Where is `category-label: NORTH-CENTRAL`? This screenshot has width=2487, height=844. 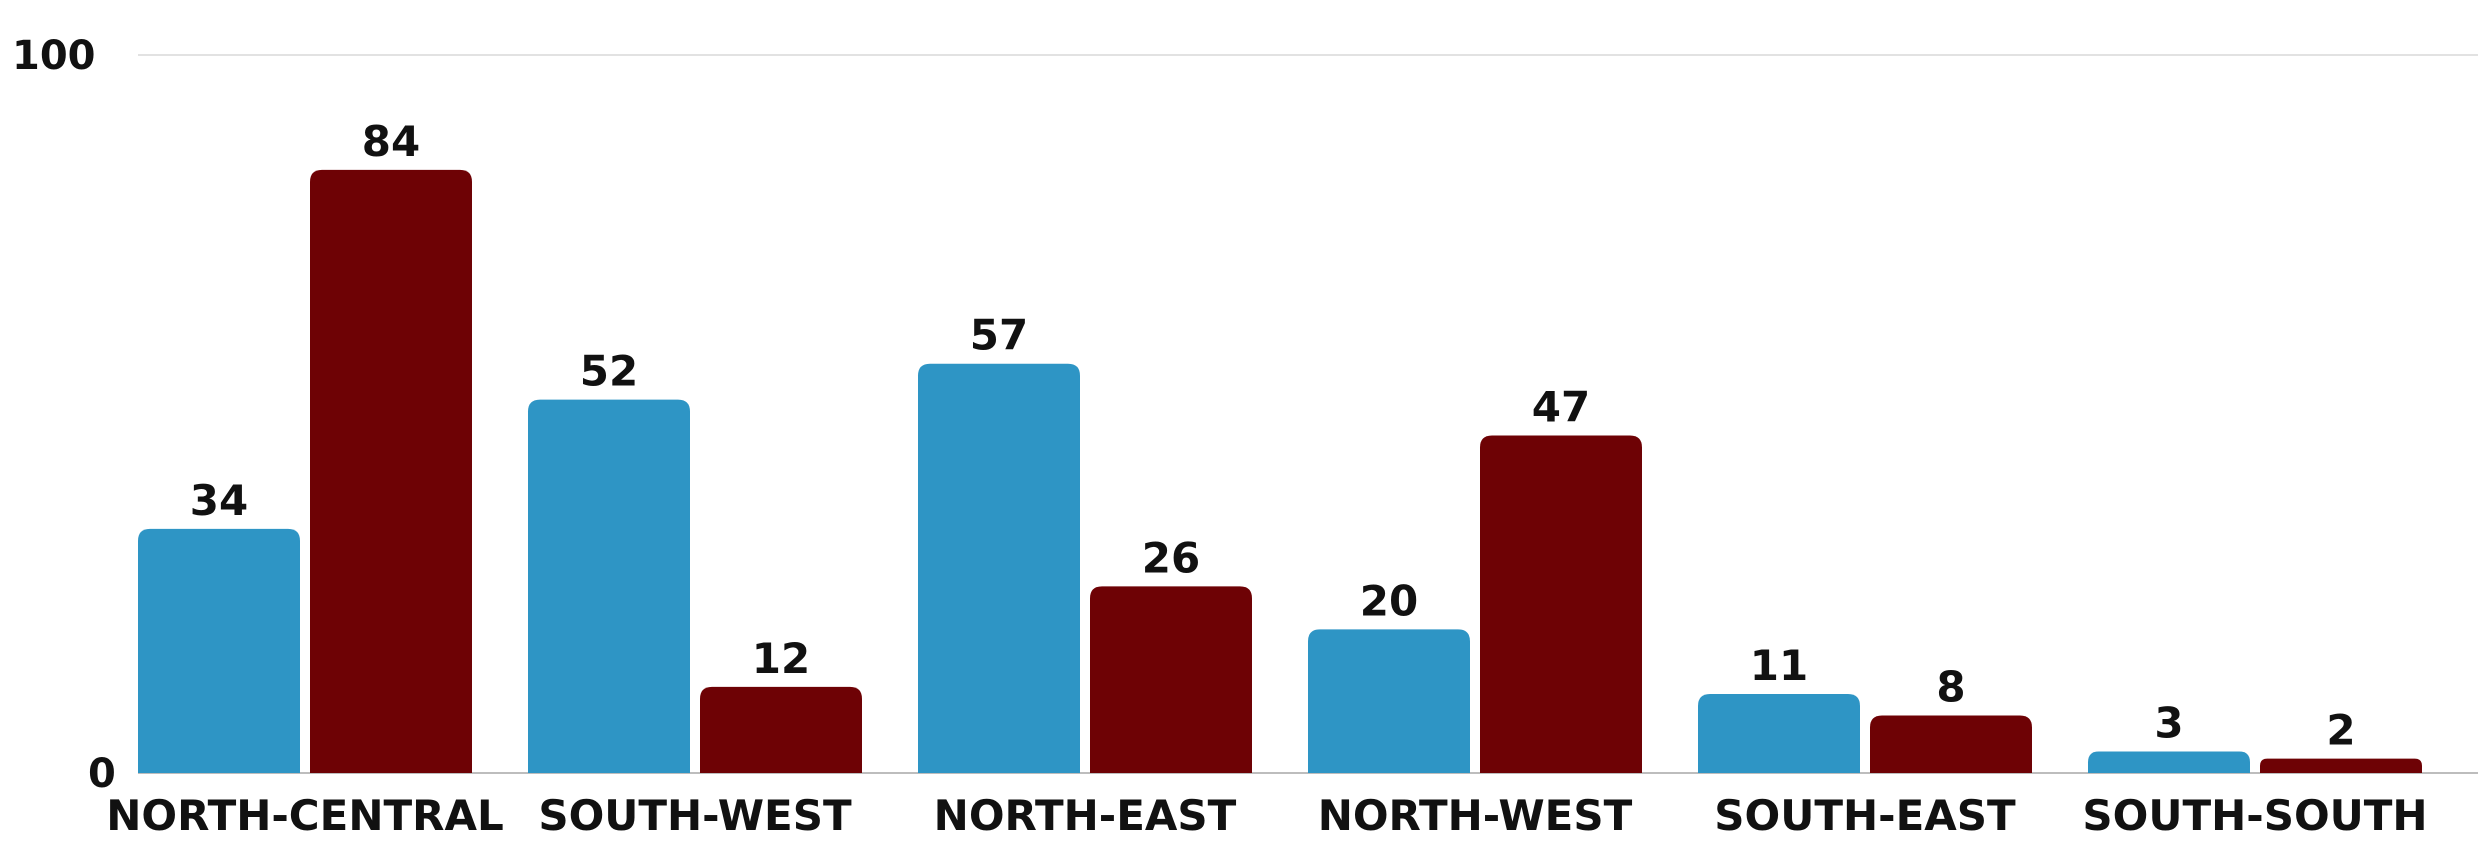
category-label: NORTH-CENTRAL is located at coordinates (304, 815).